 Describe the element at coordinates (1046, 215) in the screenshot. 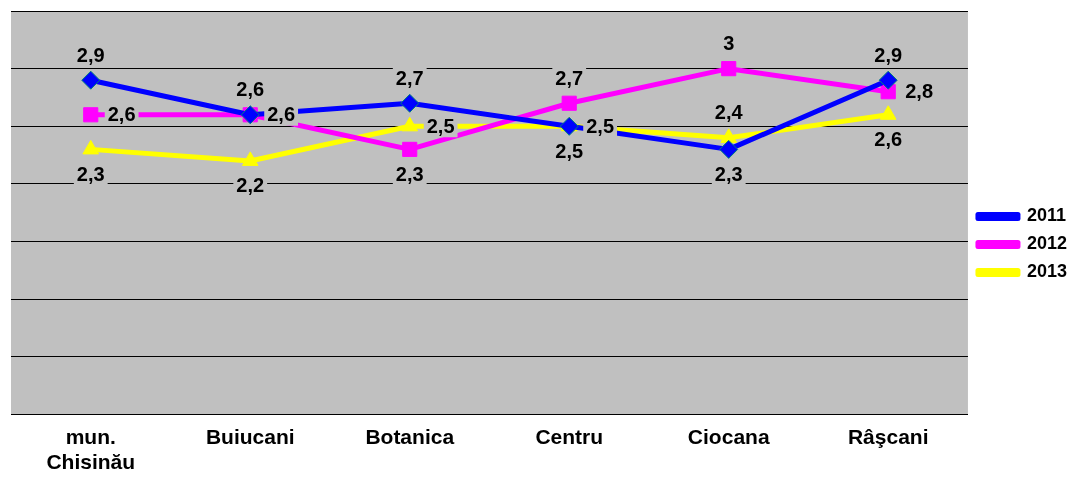

I see `legend-label: 2011` at that location.